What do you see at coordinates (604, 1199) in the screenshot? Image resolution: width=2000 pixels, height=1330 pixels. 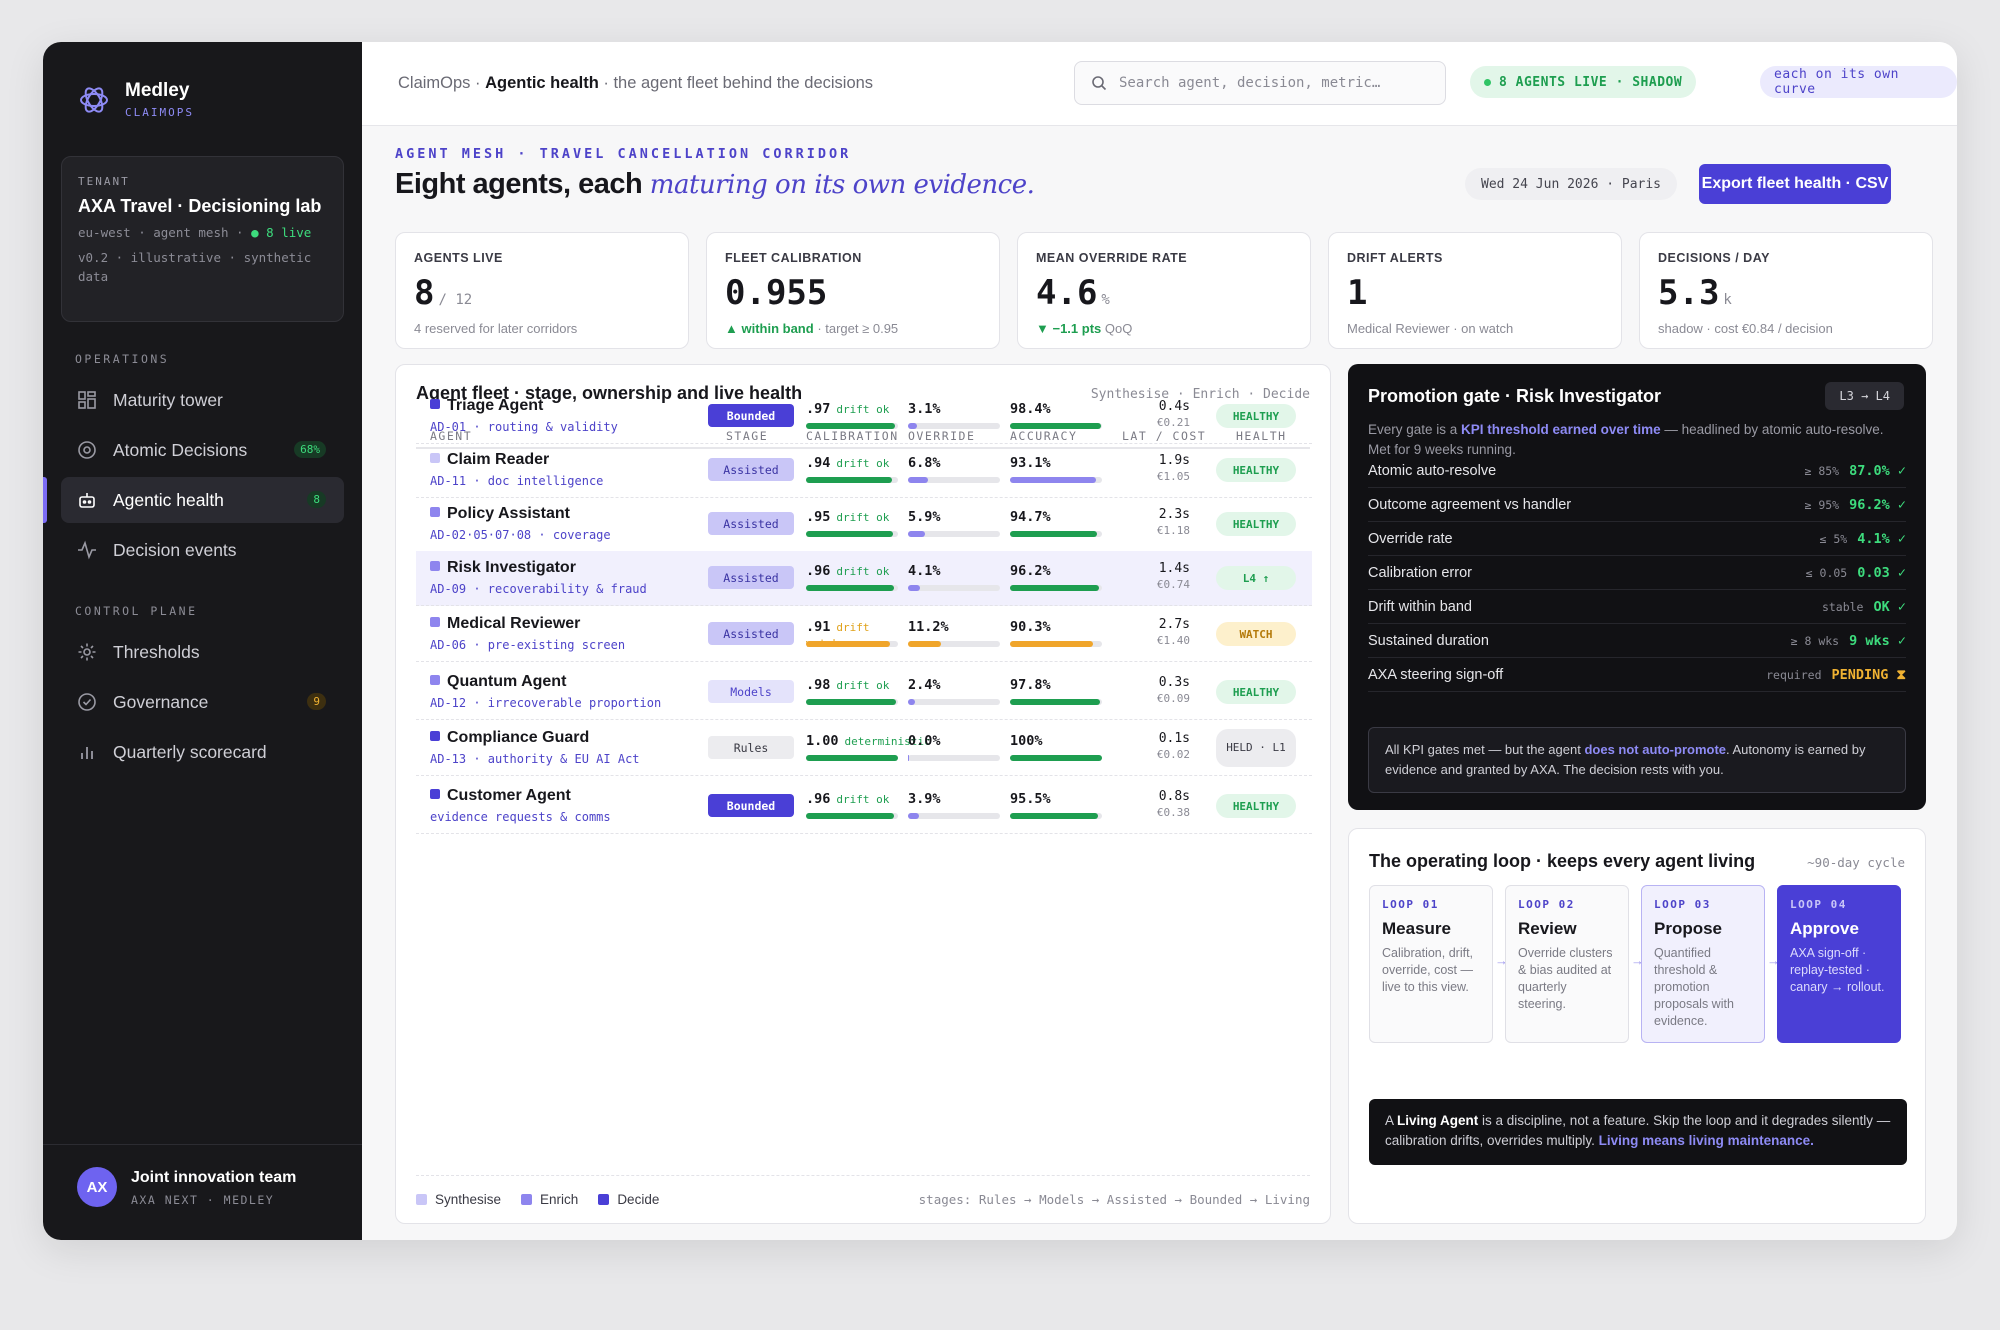 I see `legend-swatch` at bounding box center [604, 1199].